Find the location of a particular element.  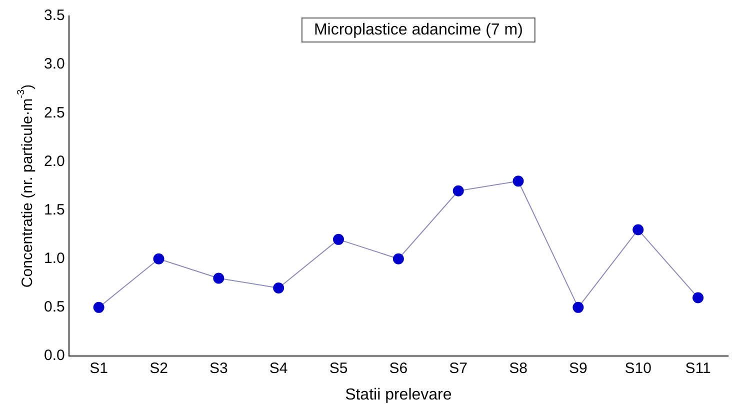

x-tick-label: S4 is located at coordinates (278, 369).